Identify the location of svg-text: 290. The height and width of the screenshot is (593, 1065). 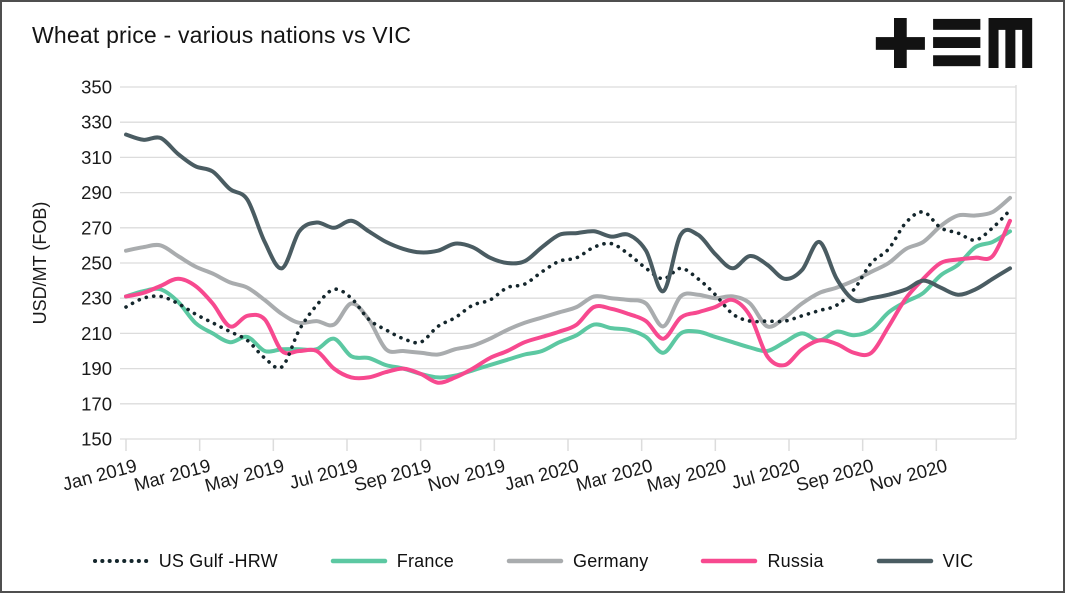
(96, 192).